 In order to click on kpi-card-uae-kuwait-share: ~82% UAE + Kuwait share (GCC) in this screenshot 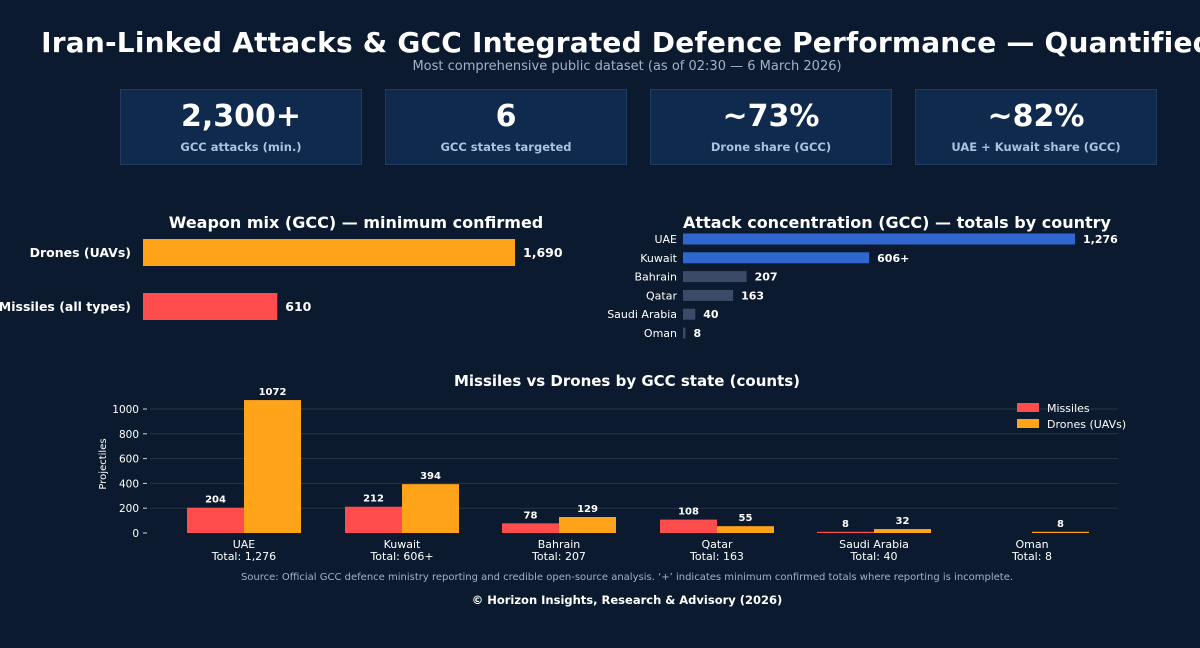, I will do `click(1036, 127)`.